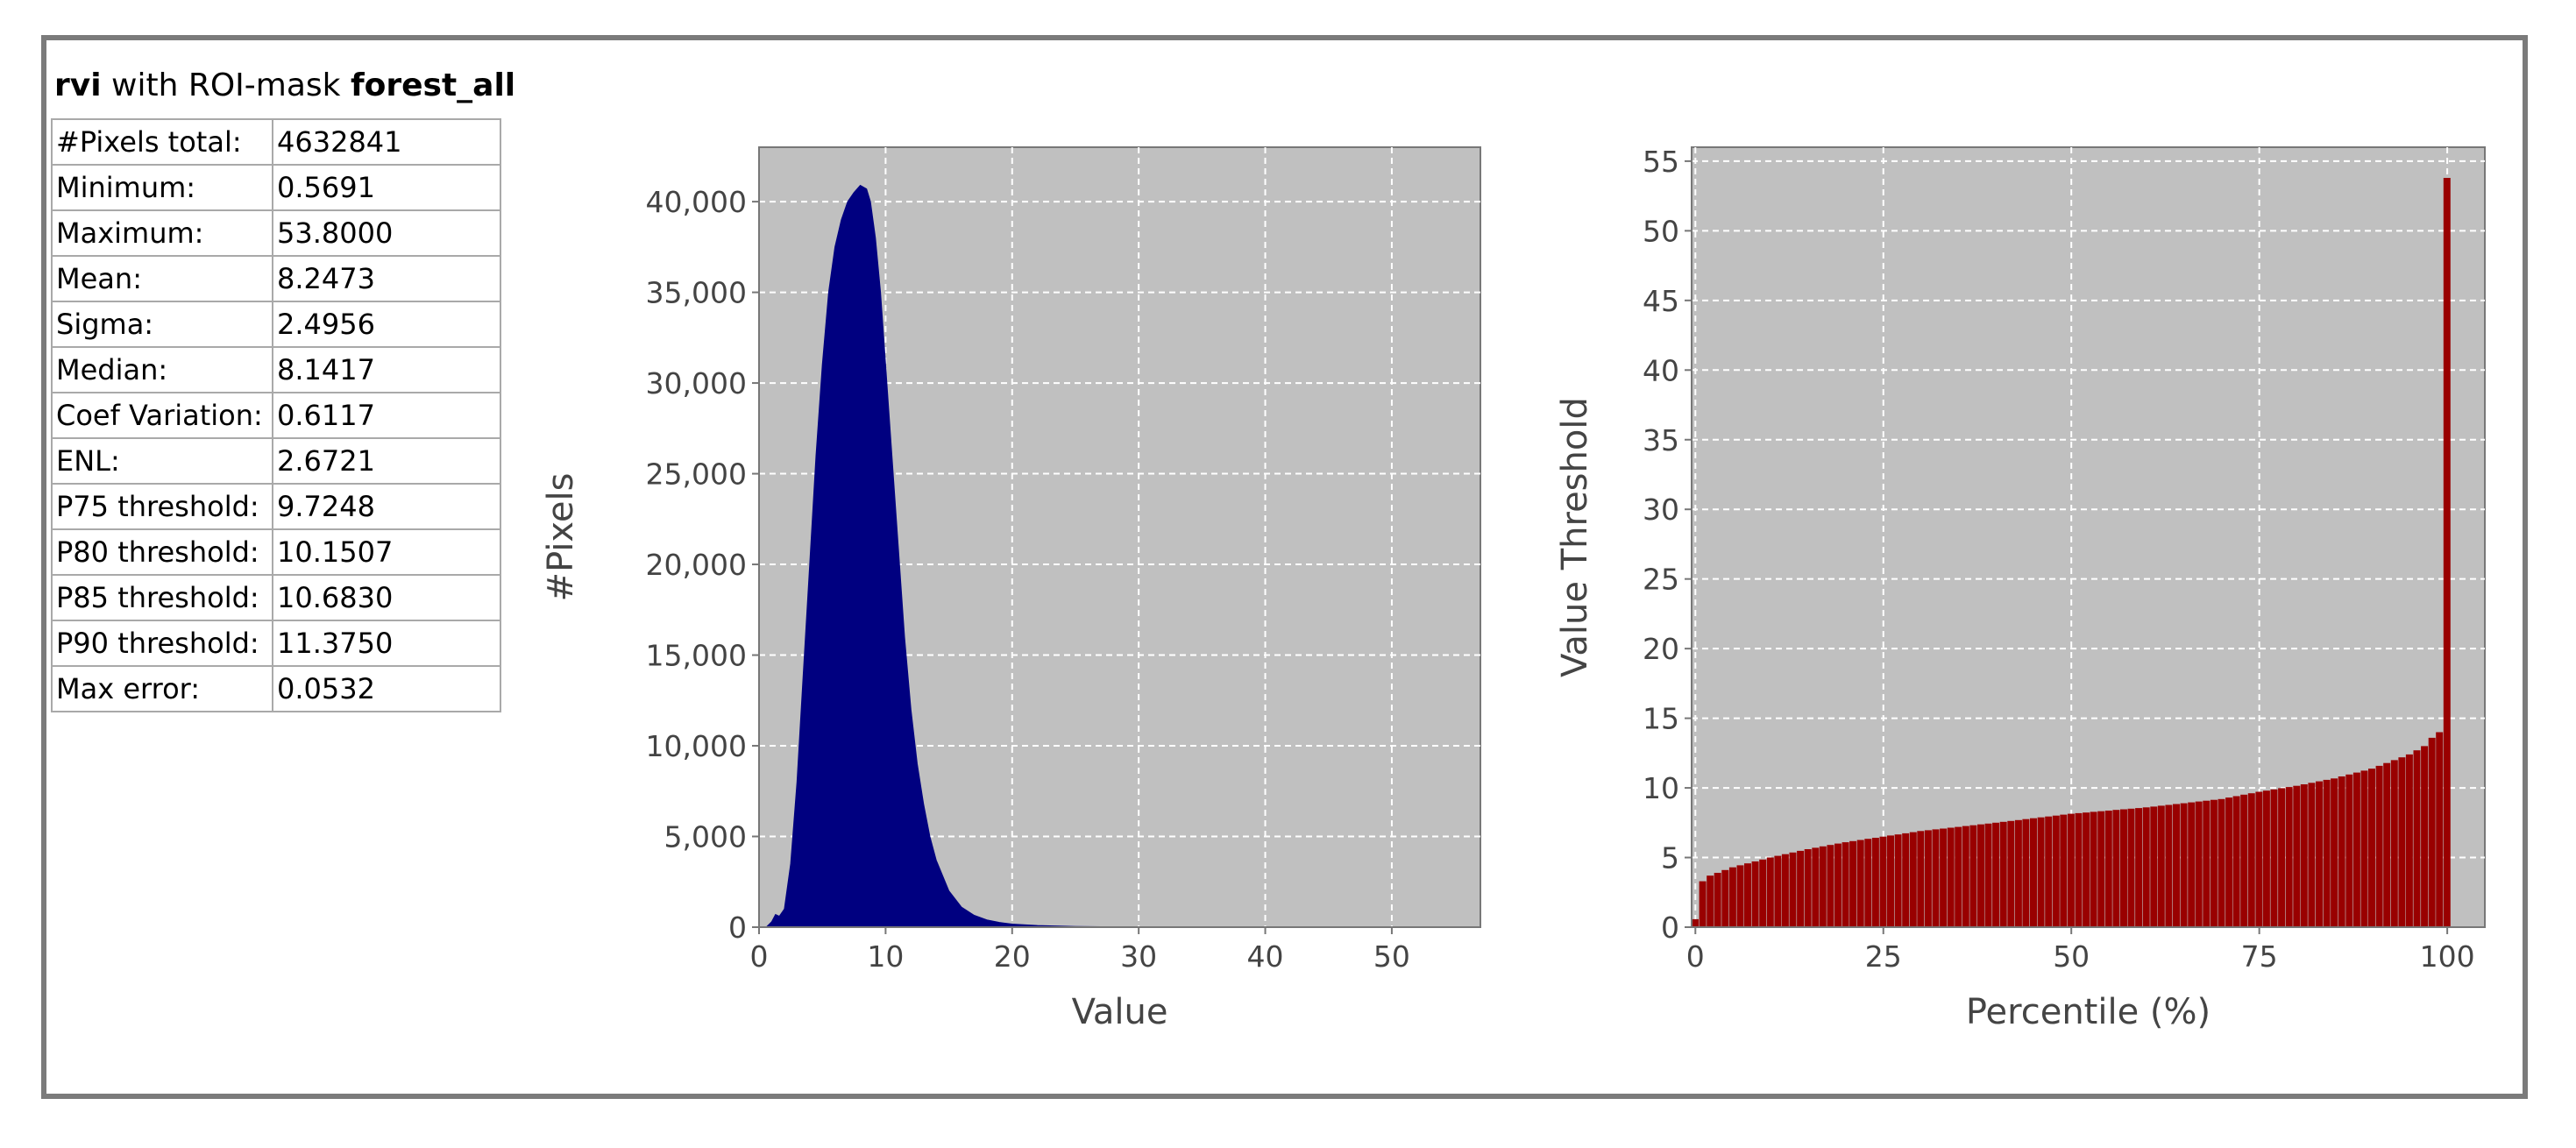 This screenshot has height=1148, width=2576. I want to click on hist-y-tick-label: 30,000, so click(696, 383).